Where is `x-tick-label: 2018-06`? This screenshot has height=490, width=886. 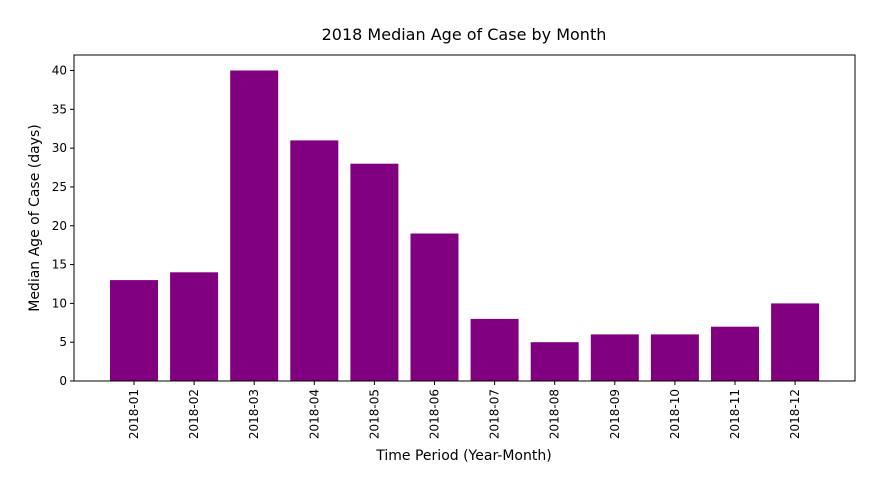
x-tick-label: 2018-06 is located at coordinates (435, 414).